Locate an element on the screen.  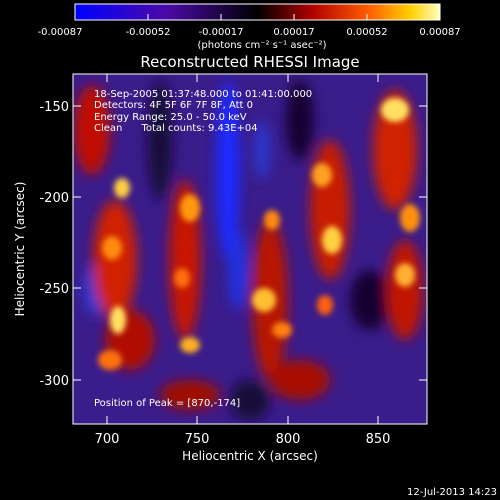
info-energy-range: Energy Range: 25.0 - 50.0 keV is located at coordinates (170, 117).